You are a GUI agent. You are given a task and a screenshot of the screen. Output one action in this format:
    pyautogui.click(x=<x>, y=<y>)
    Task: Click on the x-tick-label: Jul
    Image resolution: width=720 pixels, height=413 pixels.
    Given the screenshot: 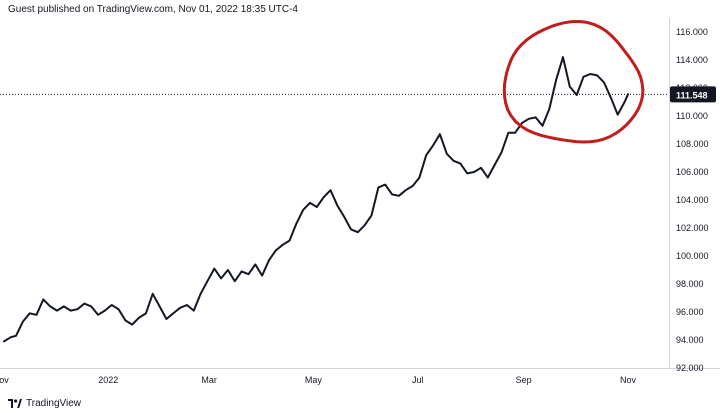 What is the action you would take?
    pyautogui.click(x=418, y=380)
    